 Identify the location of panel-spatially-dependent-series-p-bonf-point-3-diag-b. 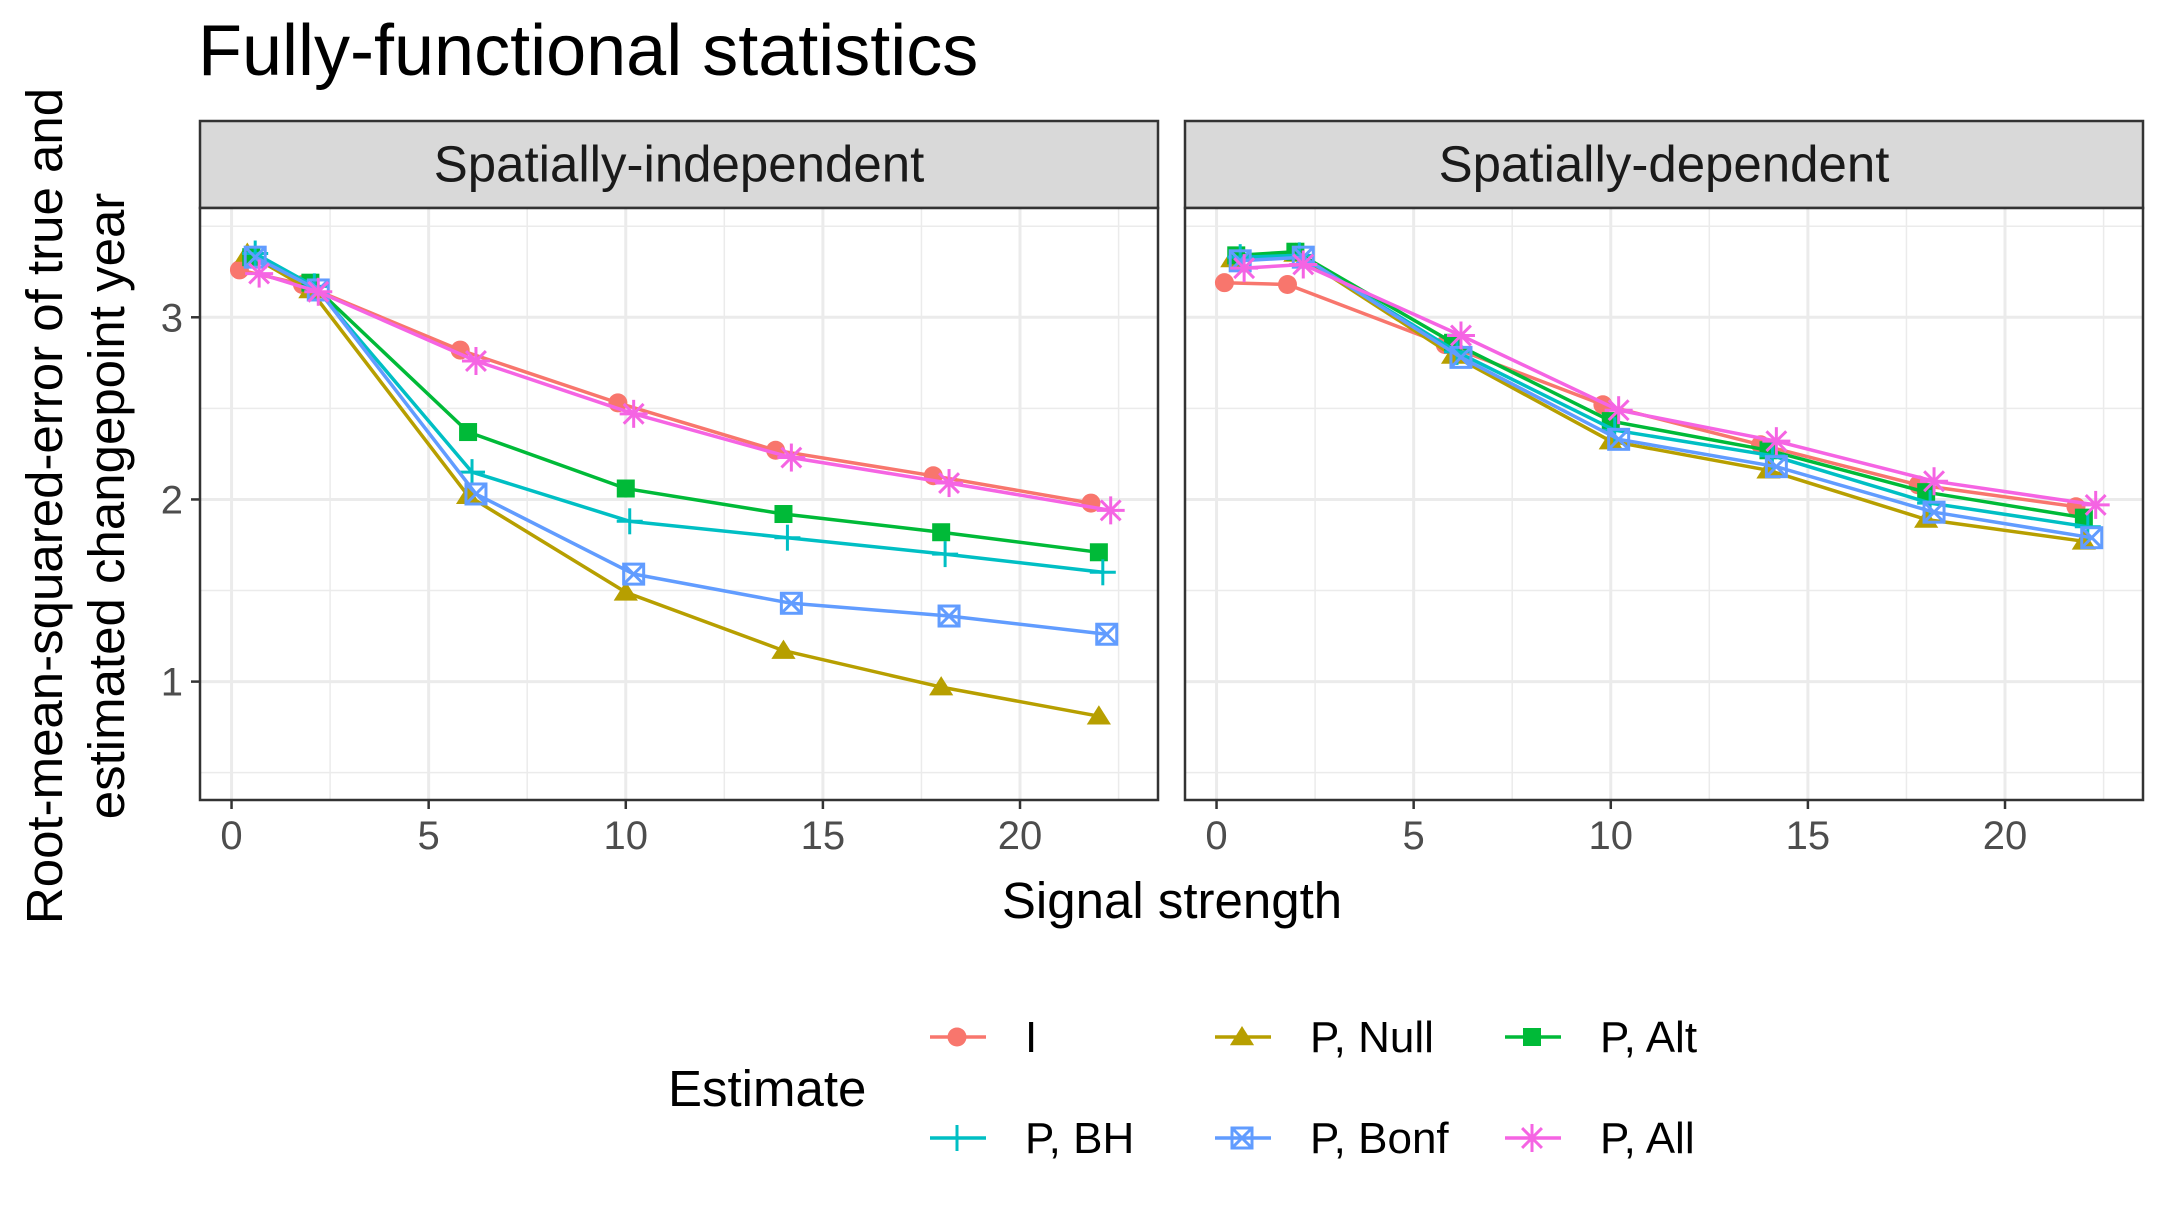
(1618, 439).